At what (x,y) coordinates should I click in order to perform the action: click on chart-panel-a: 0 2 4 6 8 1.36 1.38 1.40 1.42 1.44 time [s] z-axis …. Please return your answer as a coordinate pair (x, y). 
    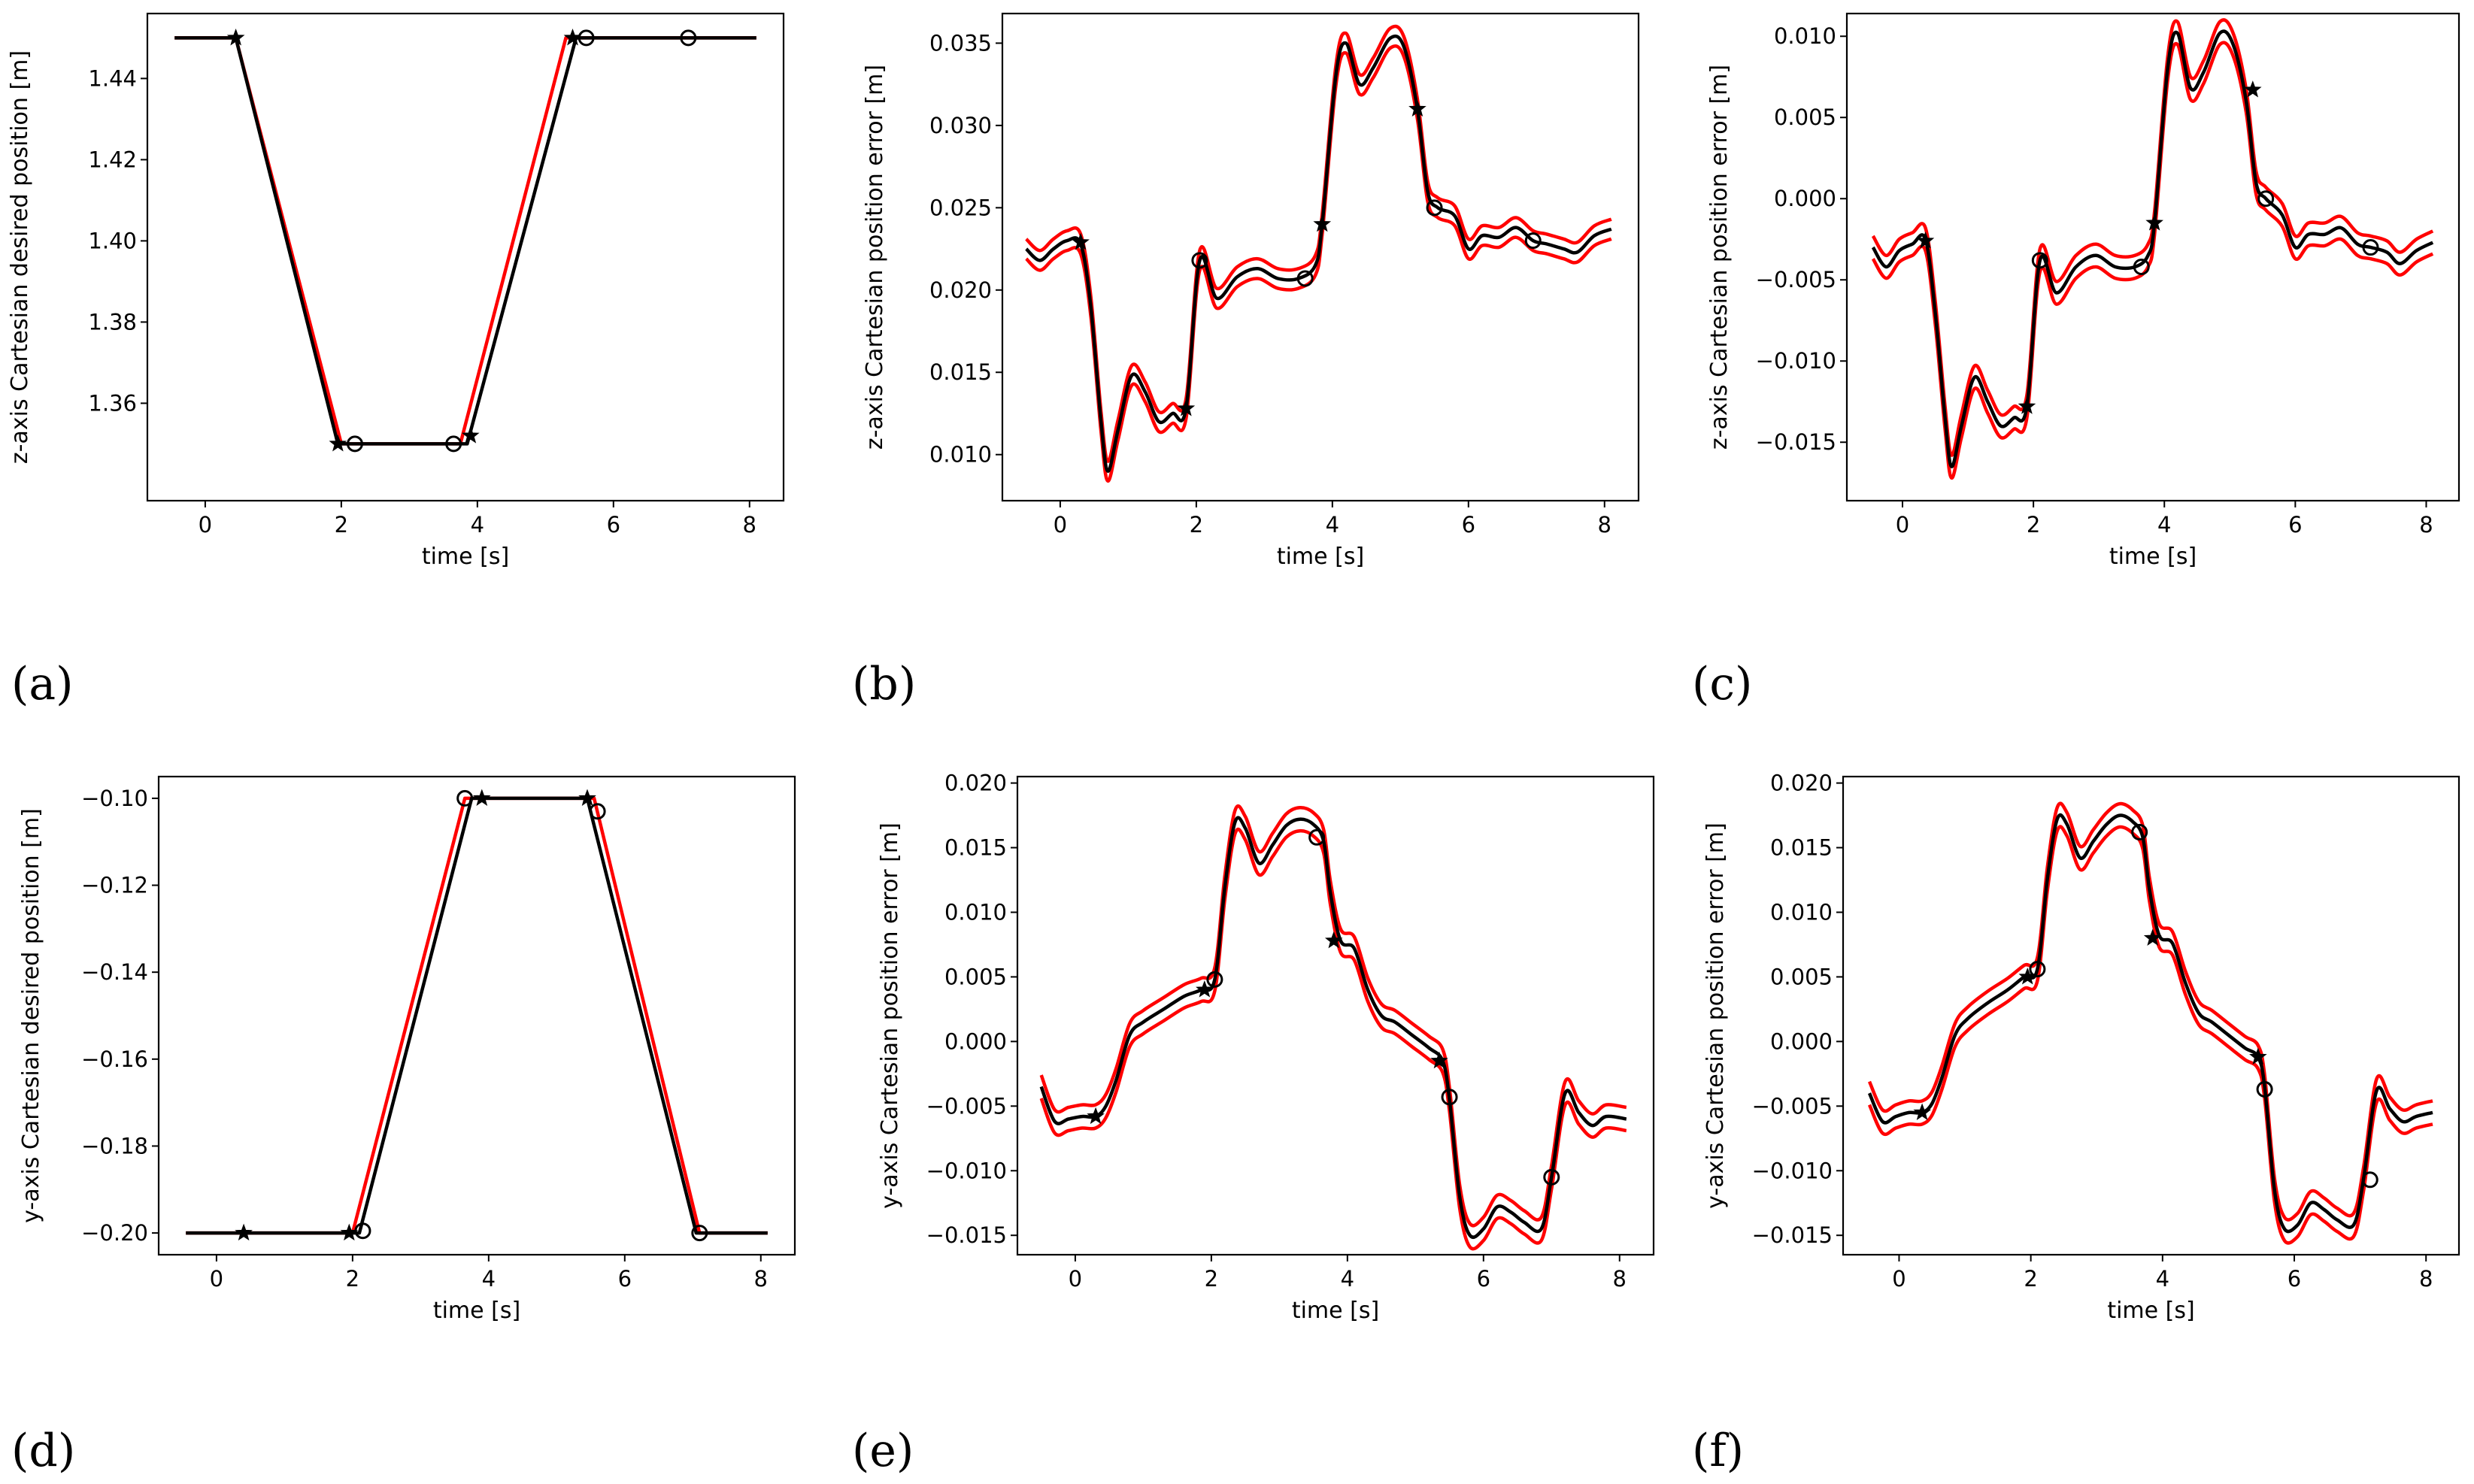
    Looking at the image, I should click on (396, 361).